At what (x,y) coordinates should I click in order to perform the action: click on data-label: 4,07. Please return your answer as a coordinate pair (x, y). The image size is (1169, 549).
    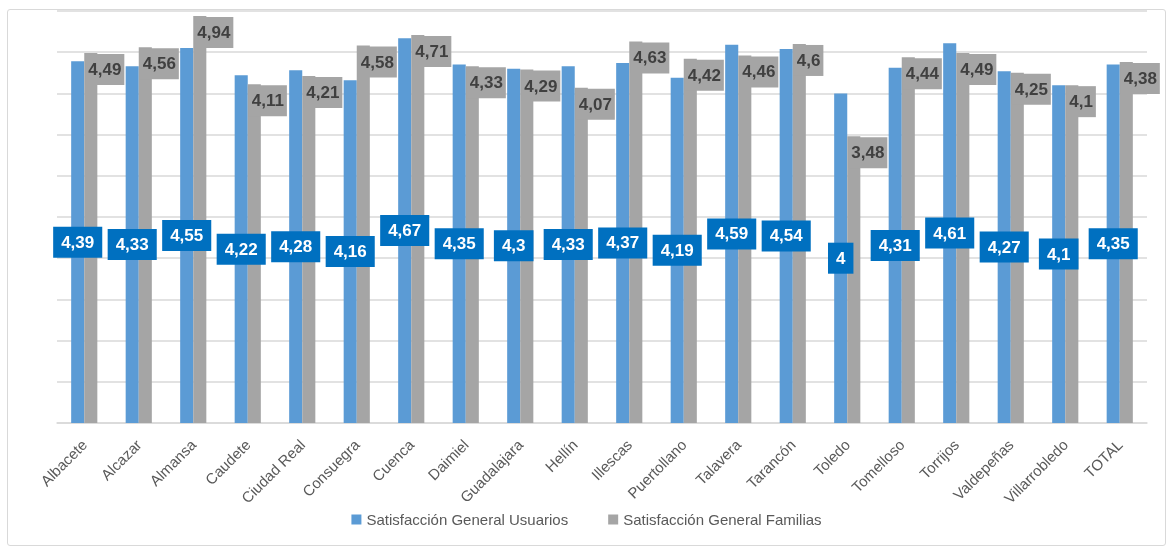
    Looking at the image, I should click on (595, 104).